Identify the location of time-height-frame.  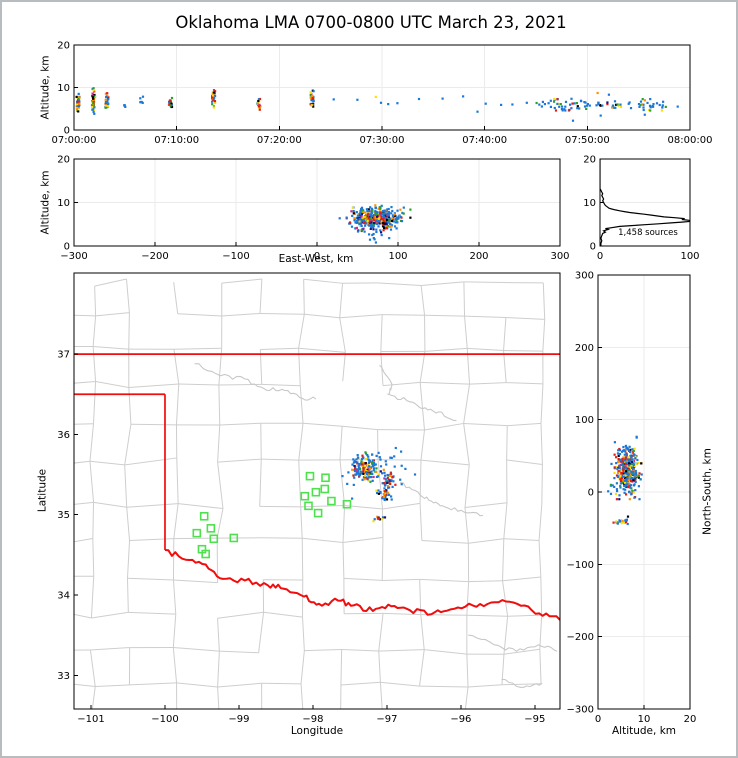
(382, 87).